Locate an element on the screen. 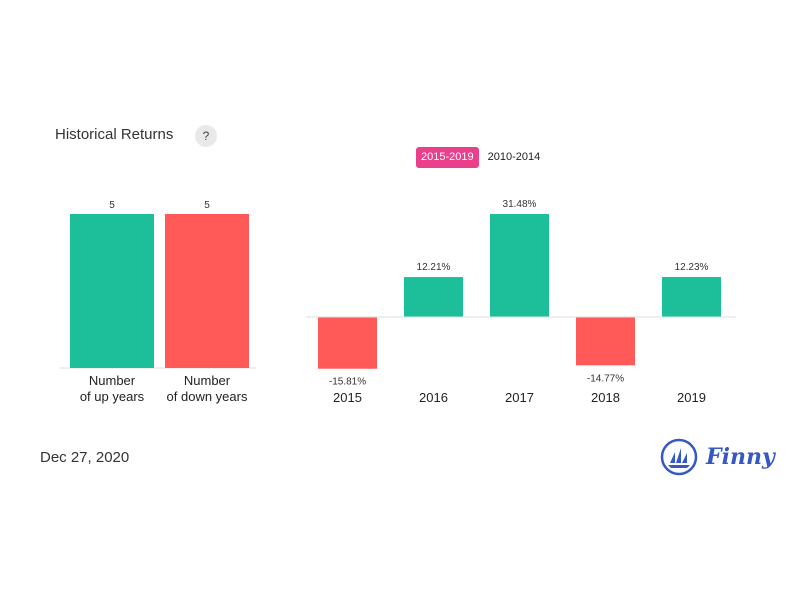 The width and height of the screenshot is (800, 600). page-title: Historical Returns is located at coordinates (114, 134).